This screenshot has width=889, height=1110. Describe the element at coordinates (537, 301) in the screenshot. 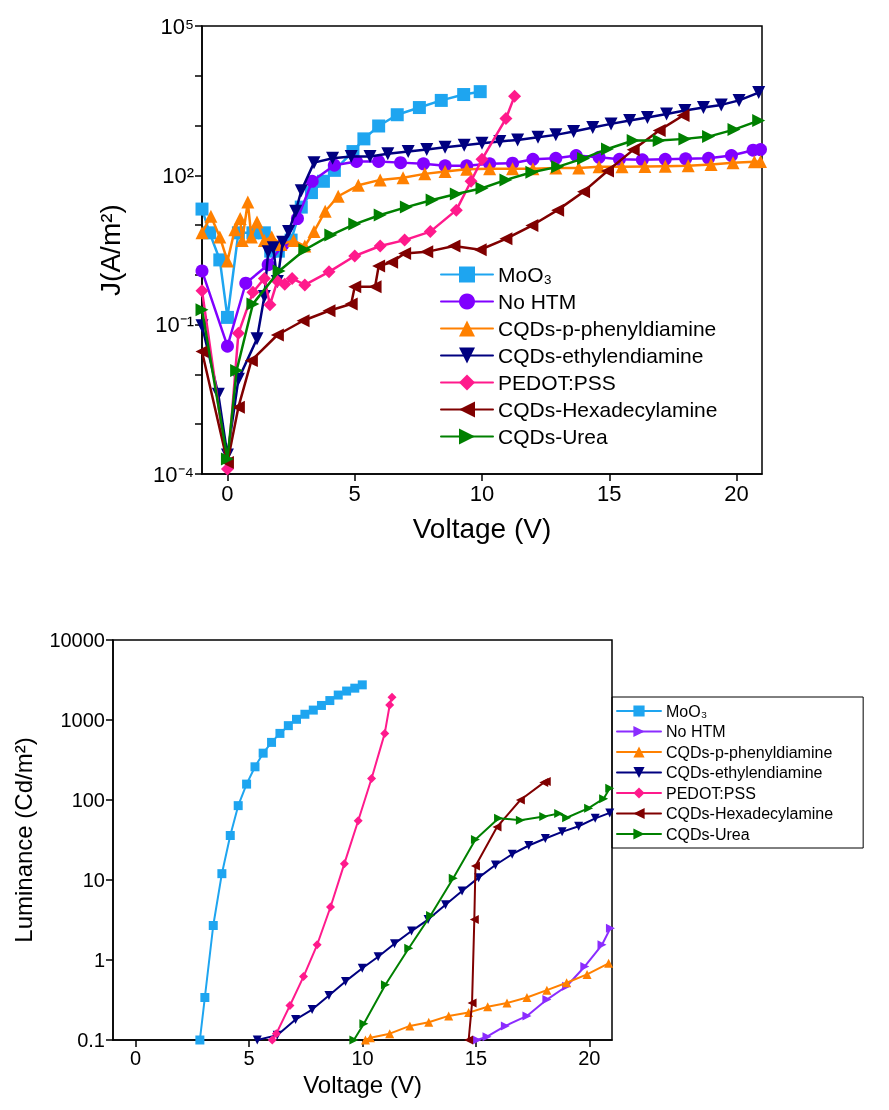

I see `legend-label: No HTM` at that location.